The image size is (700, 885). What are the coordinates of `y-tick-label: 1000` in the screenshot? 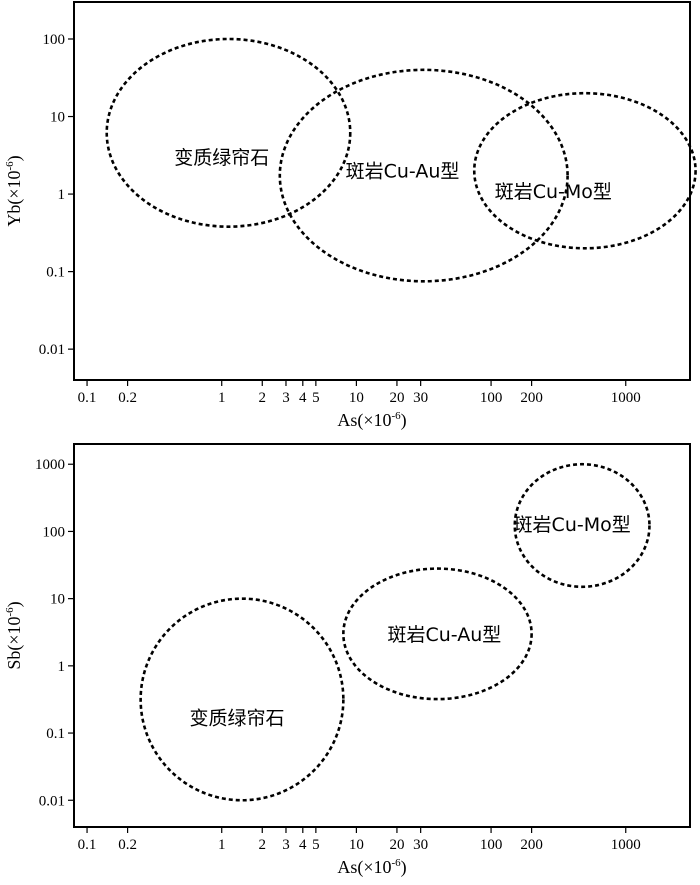 It's located at (50, 465).